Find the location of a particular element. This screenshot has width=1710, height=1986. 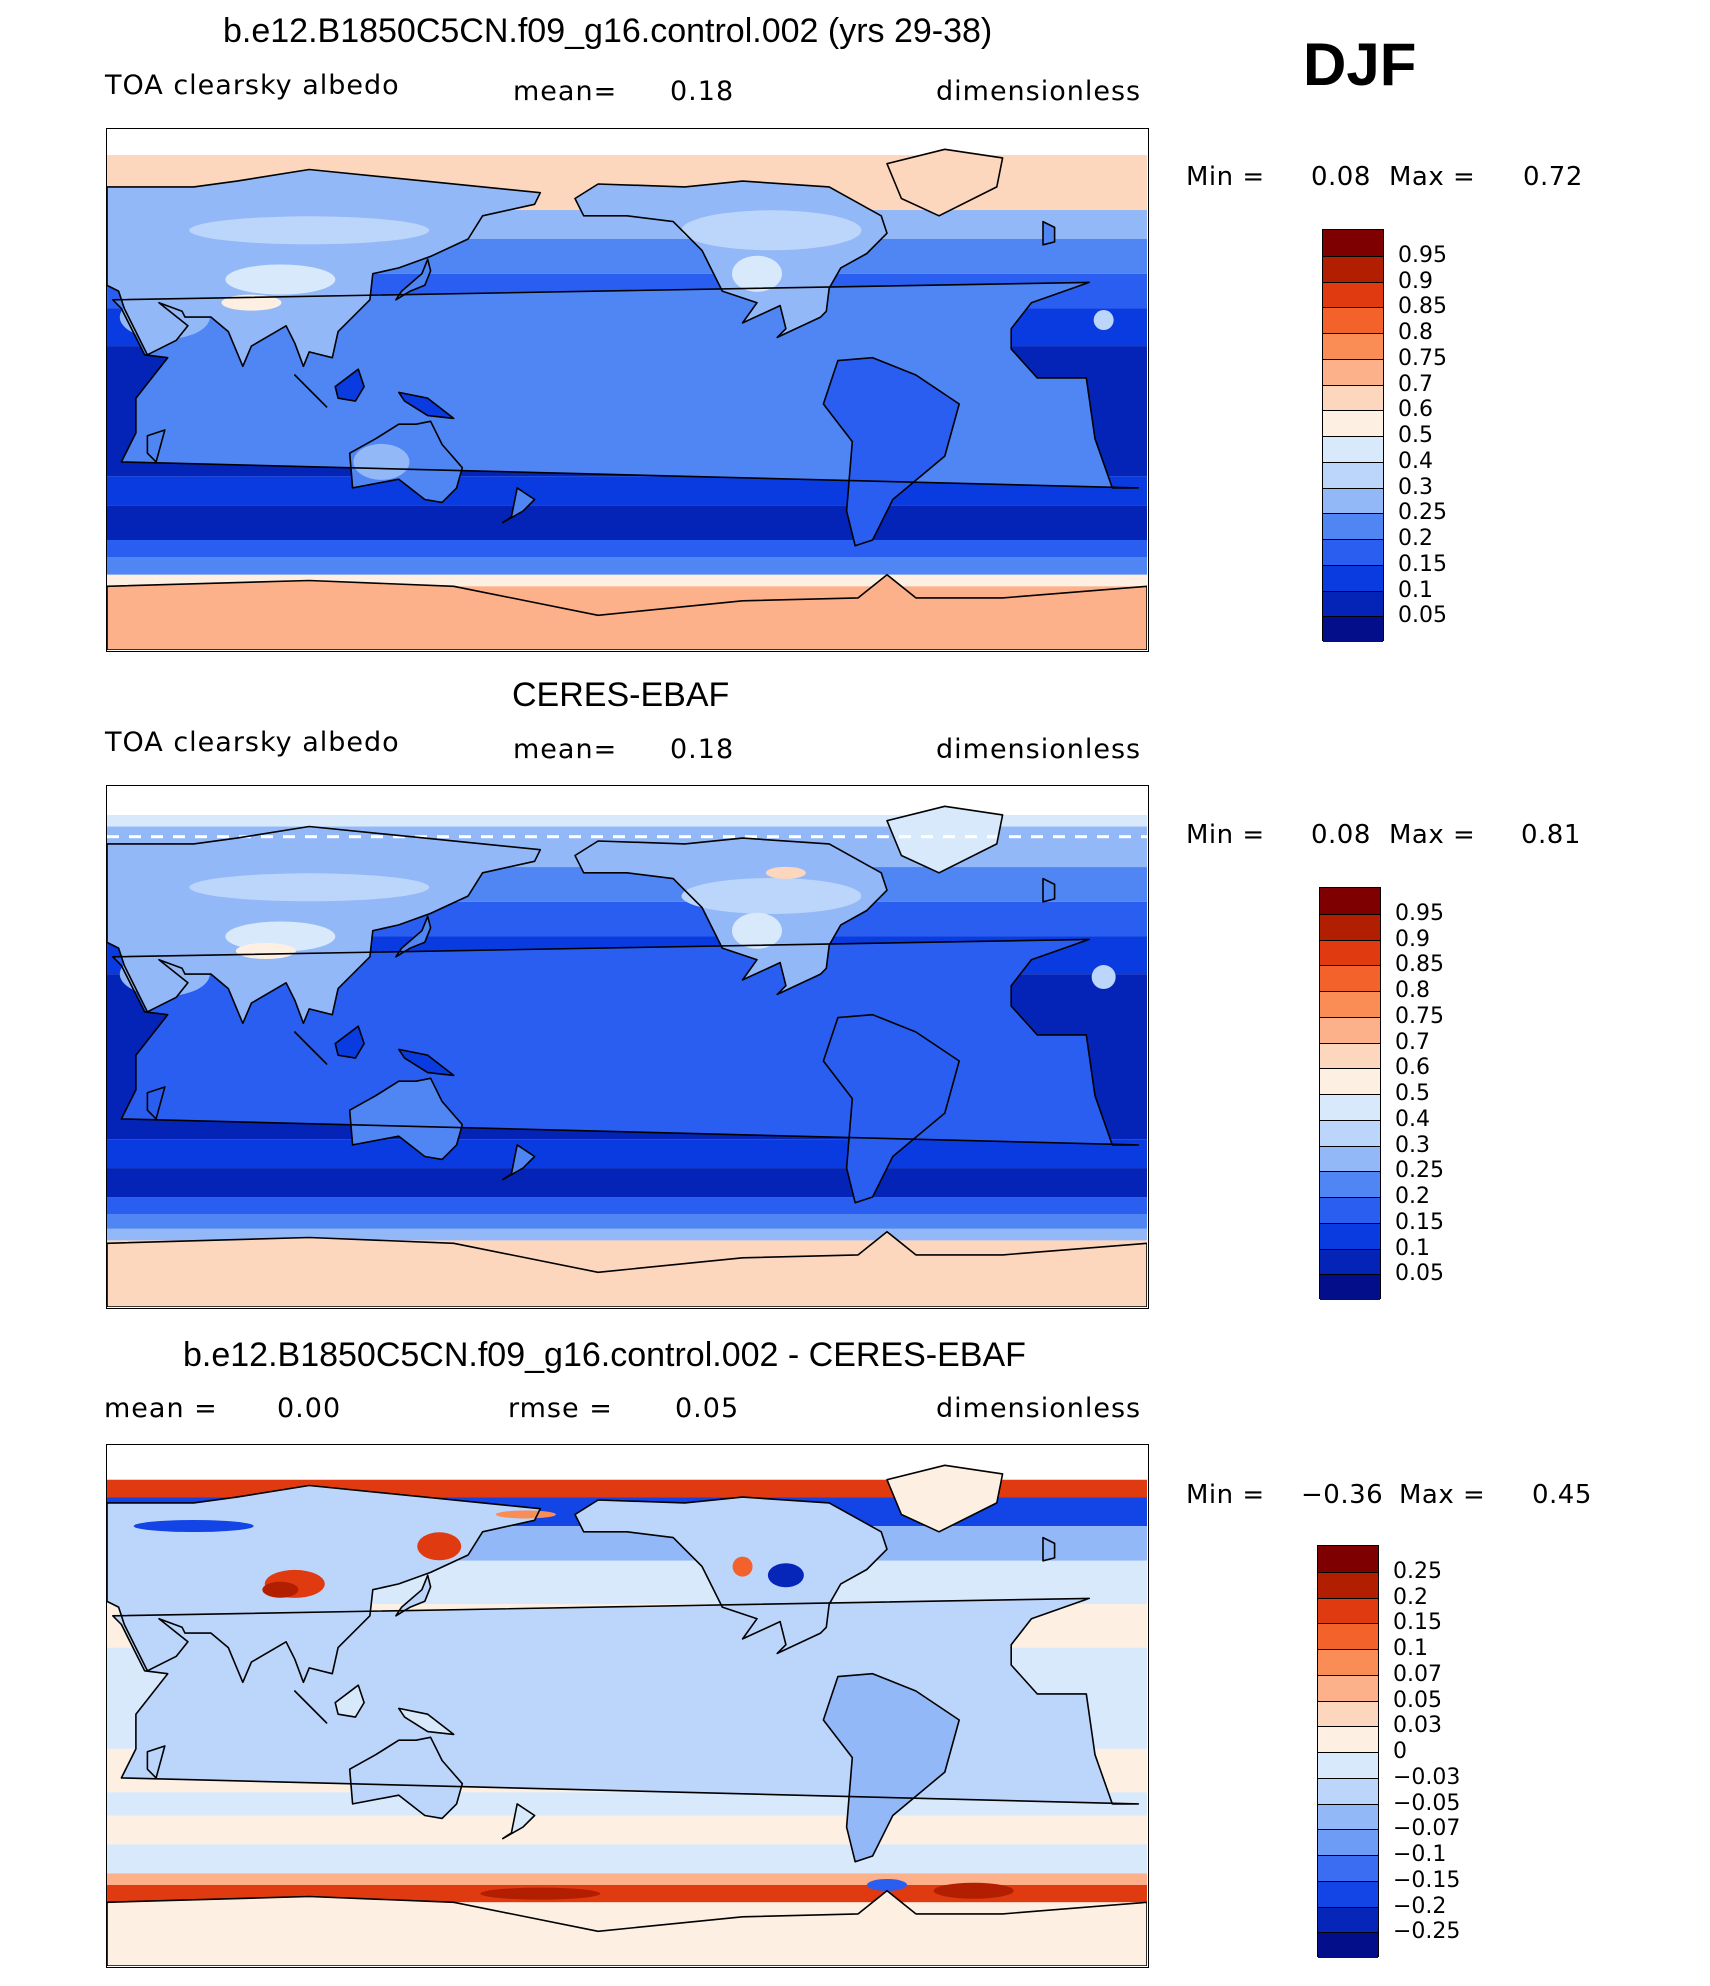

panel2-min-value: 0.08 is located at coordinates (1341, 835).